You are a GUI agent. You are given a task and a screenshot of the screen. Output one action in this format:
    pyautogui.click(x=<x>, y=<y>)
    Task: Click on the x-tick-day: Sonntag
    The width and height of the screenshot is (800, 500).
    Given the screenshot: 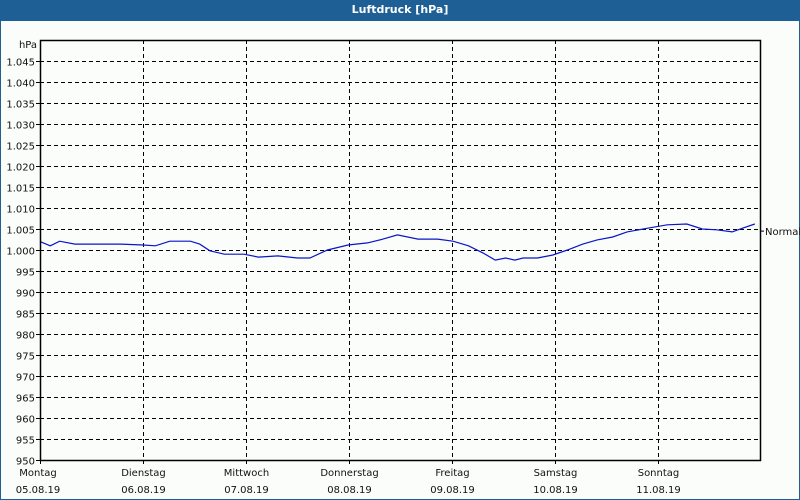 What is the action you would take?
    pyautogui.click(x=659, y=473)
    